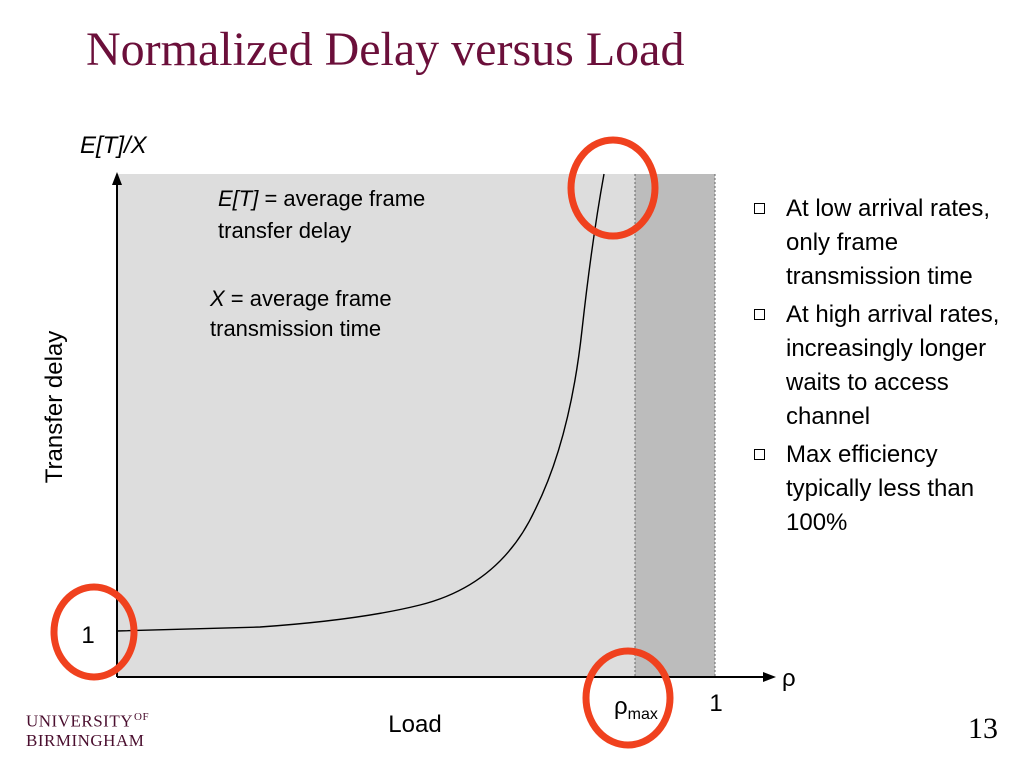 The width and height of the screenshot is (1024, 768). I want to click on definition-x-symbol: X, so click(217, 298).